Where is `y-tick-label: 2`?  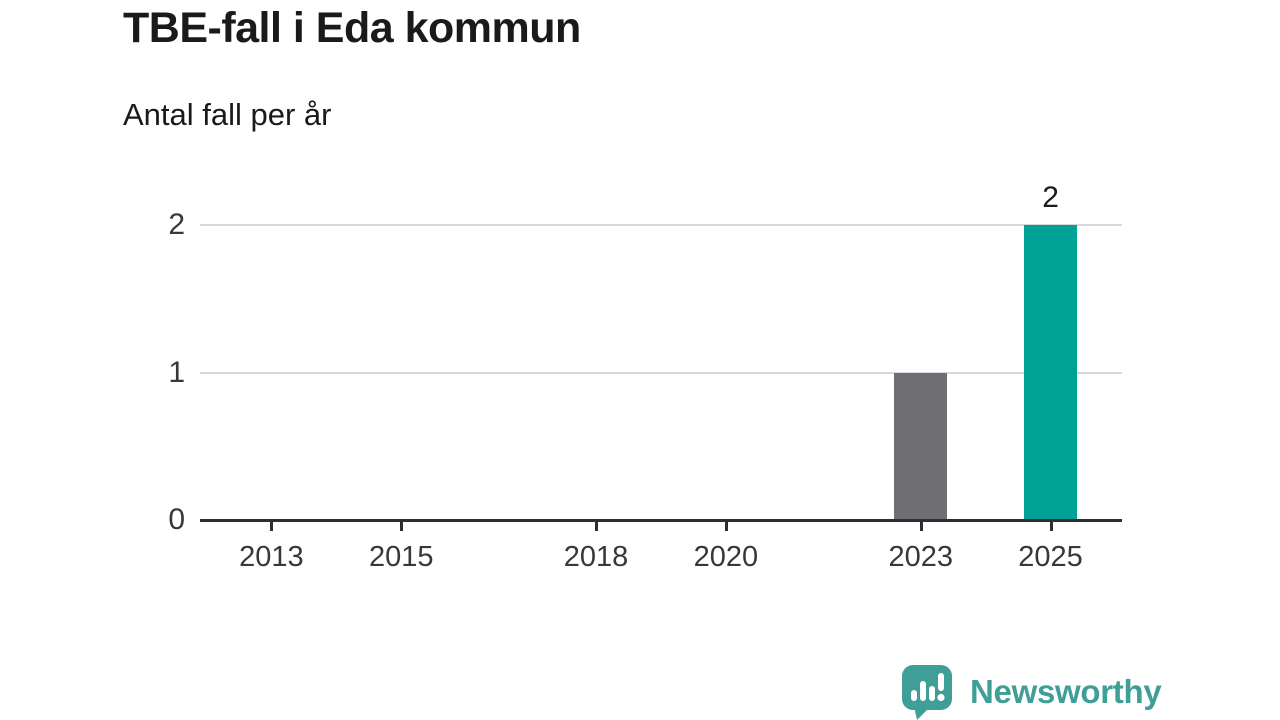
y-tick-label: 2 is located at coordinates (176, 224).